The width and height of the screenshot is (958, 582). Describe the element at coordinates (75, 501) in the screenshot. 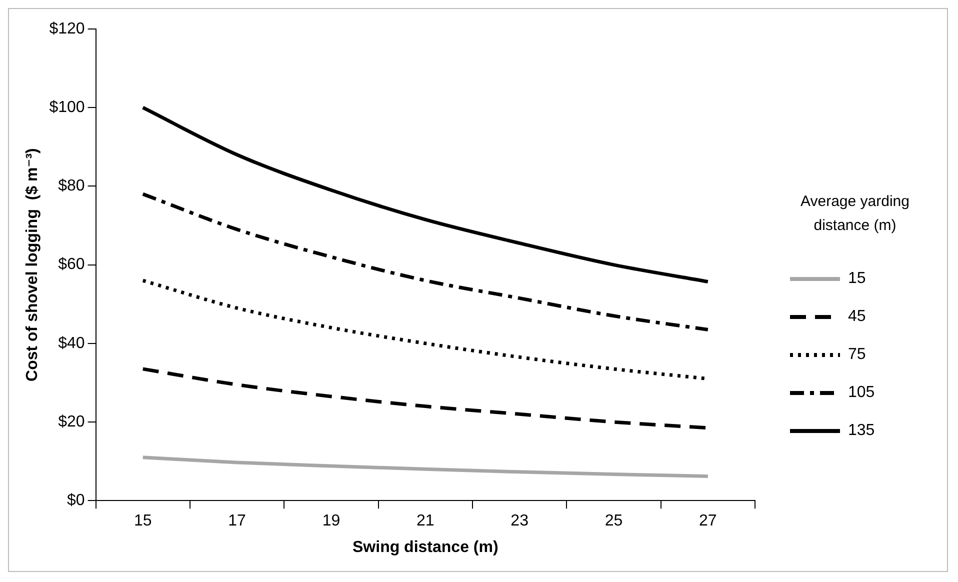

I see `y-tick-label: $0` at that location.